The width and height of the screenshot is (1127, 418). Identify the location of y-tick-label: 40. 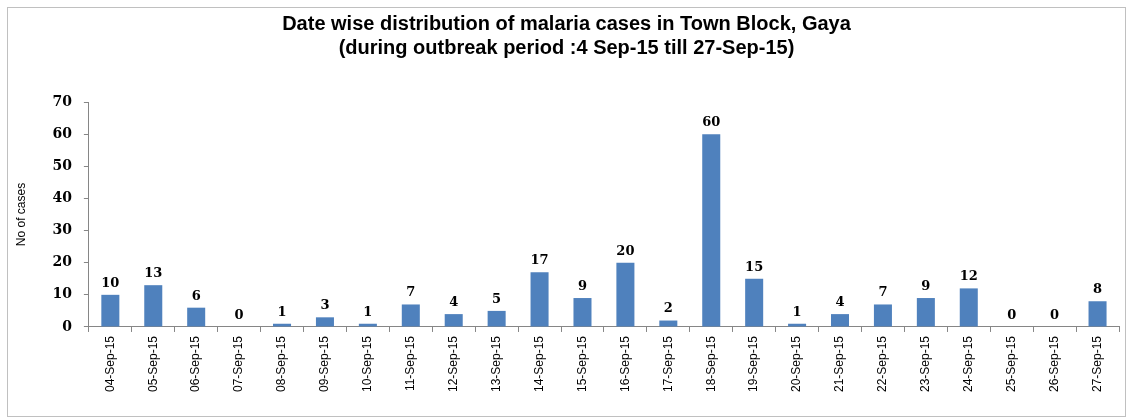
(62, 197).